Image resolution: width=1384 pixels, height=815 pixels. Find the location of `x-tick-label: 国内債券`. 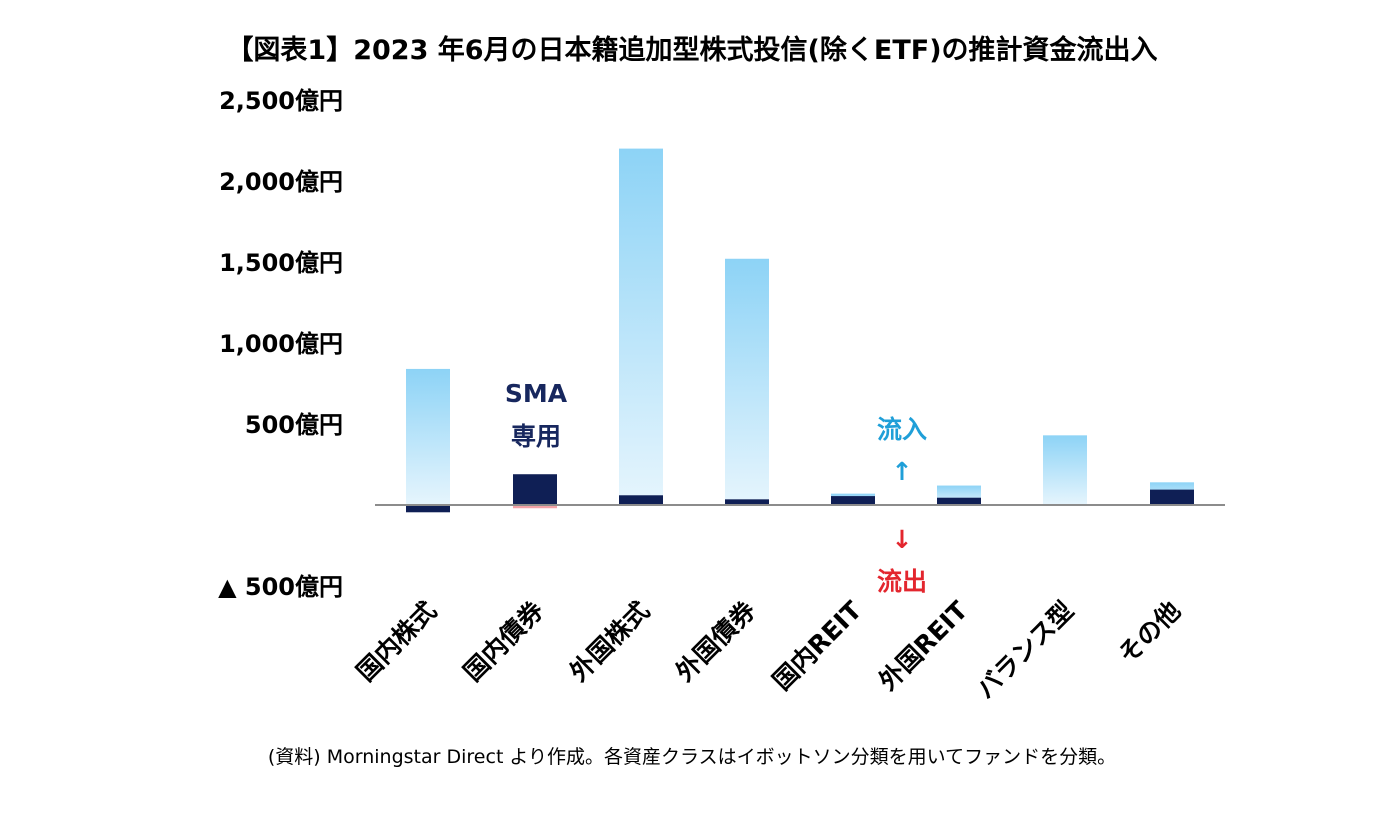

x-tick-label: 国内債券 is located at coordinates (504, 641).